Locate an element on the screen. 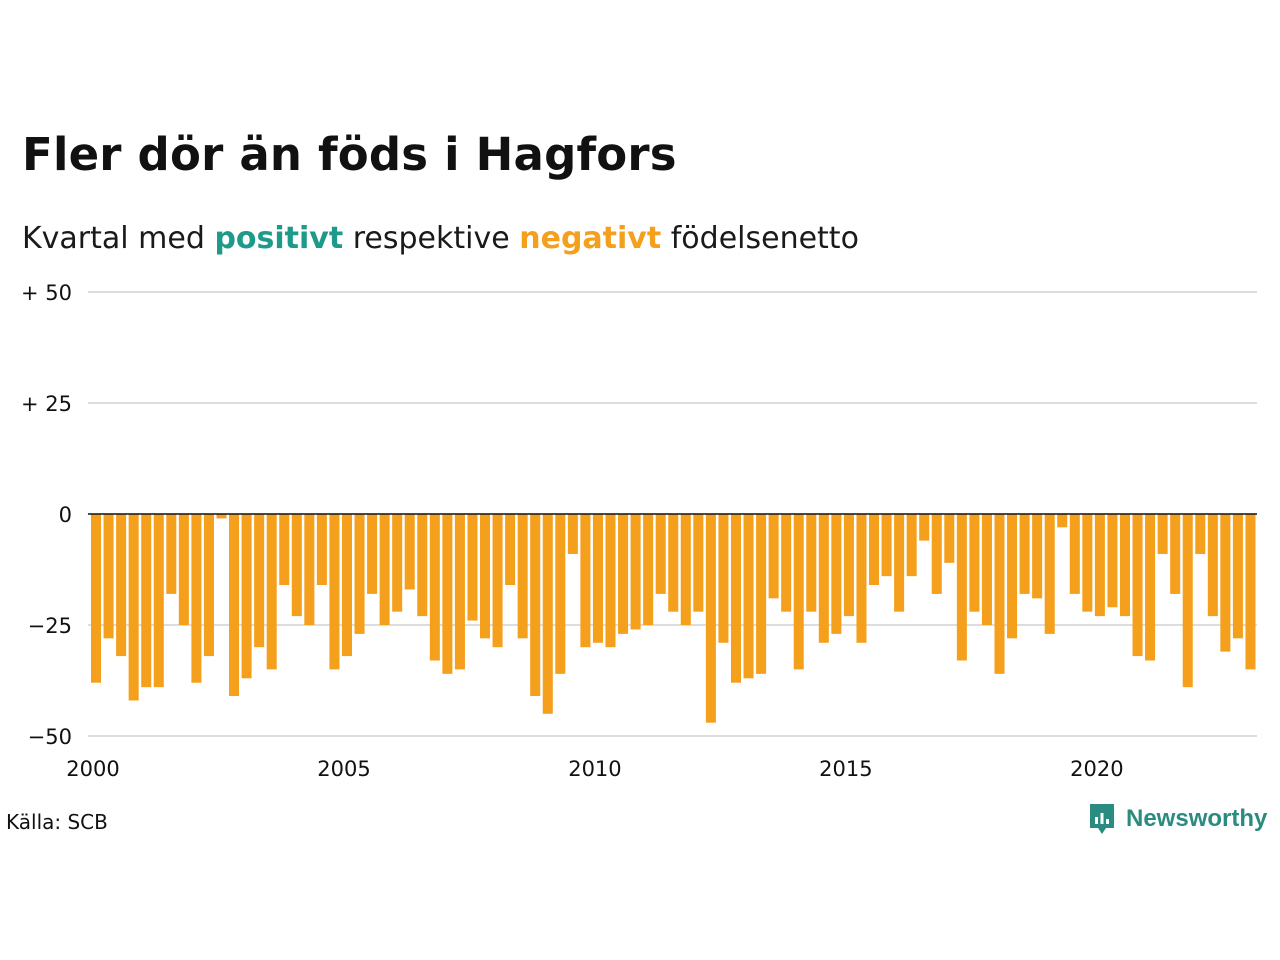 Image resolution: width=1280 pixels, height=960 pixels. x-axis-ticks: 2000 2005 2010 2015 2020 is located at coordinates (594, 769).